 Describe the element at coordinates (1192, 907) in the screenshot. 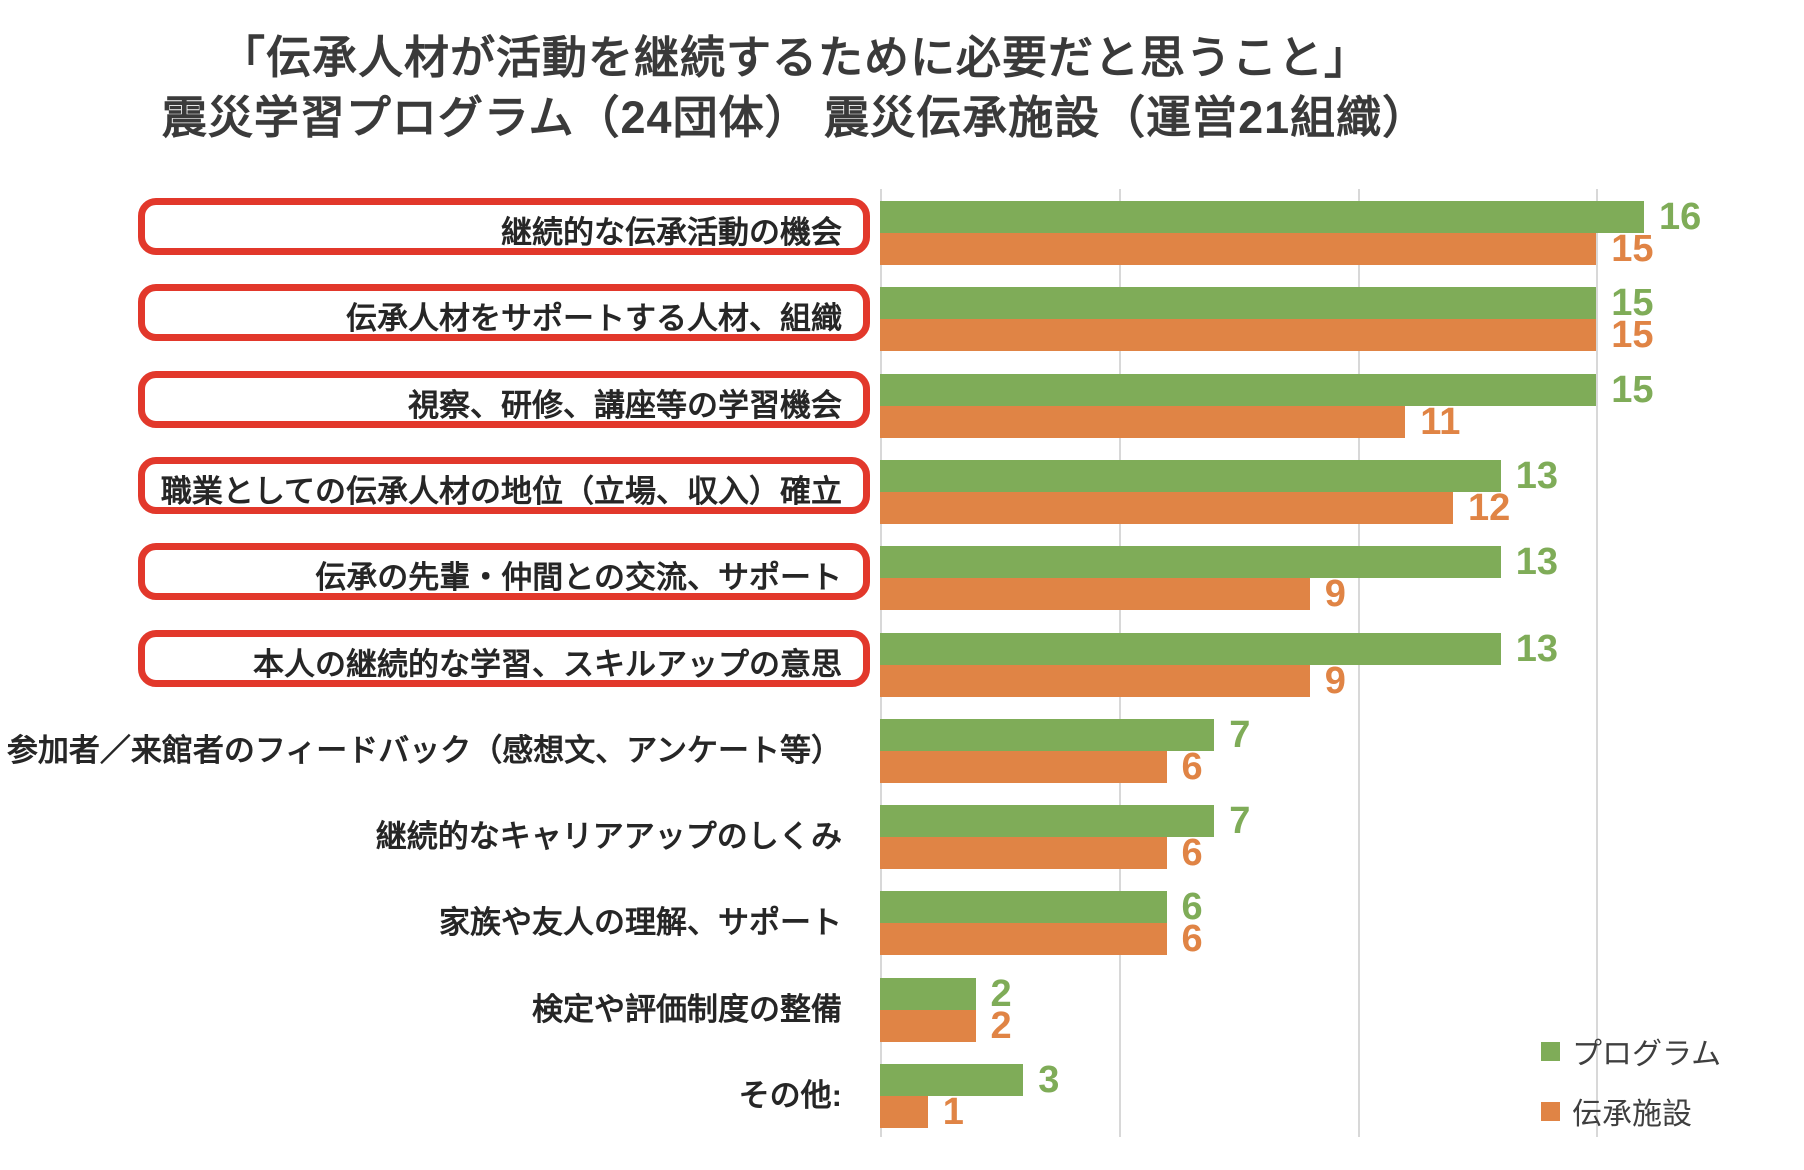

I see `value-label-program: 6` at that location.